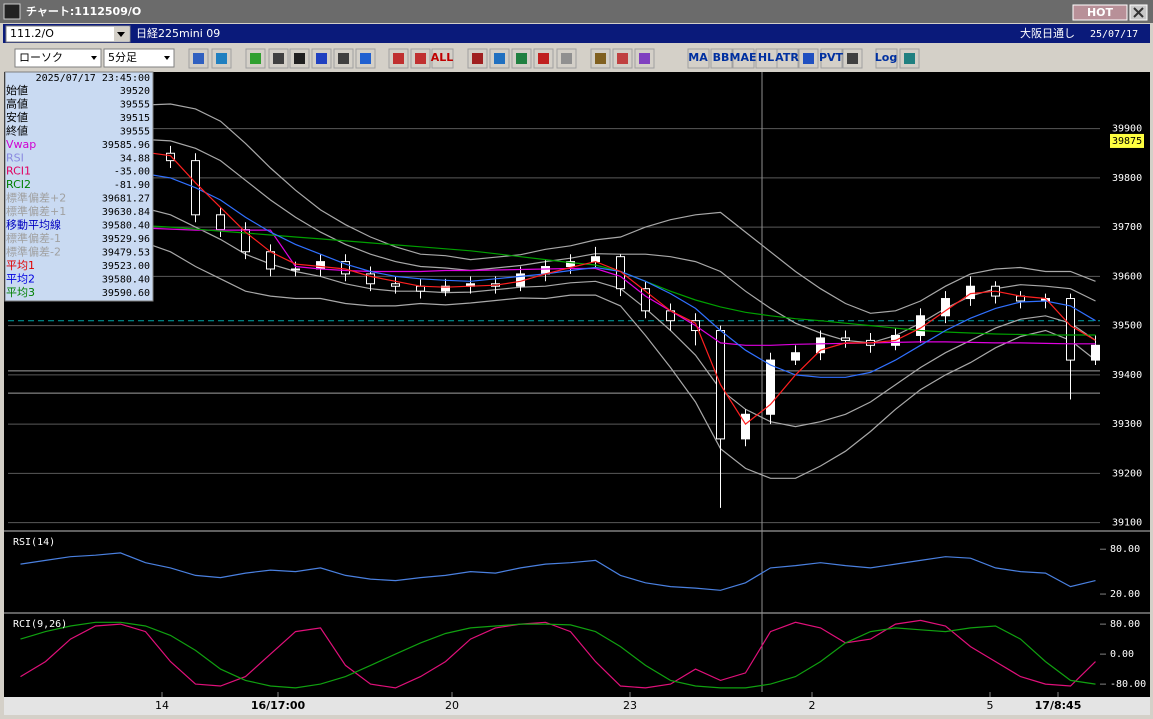 The width and height of the screenshot is (1153, 719). Describe the element at coordinates (278, 705) in the screenshot. I see `x-tick-label: 16/17:00` at that location.